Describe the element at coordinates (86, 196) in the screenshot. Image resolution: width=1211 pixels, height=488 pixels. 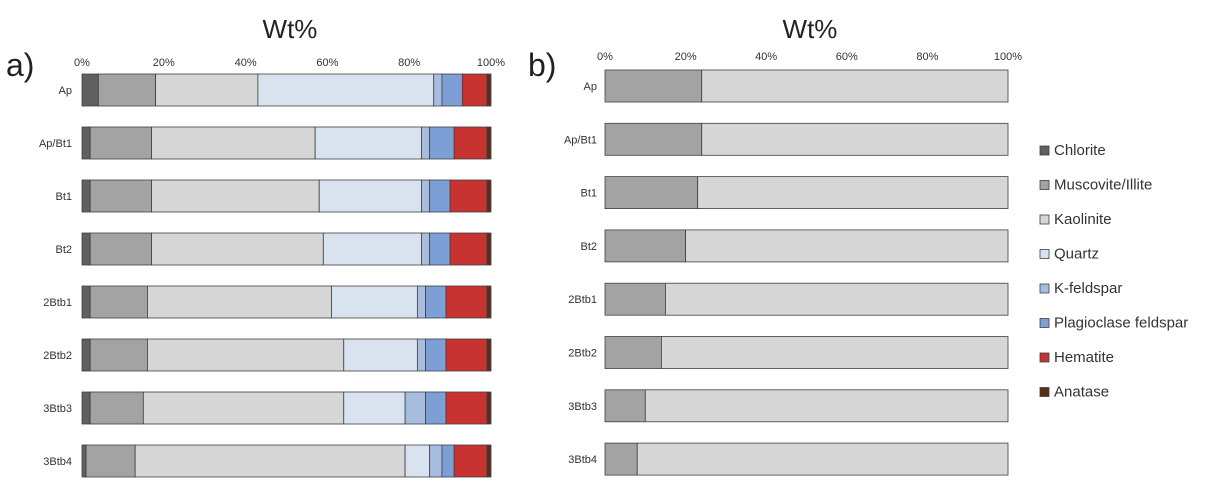
I see `panel-a-segment-bt1-chlorite` at that location.